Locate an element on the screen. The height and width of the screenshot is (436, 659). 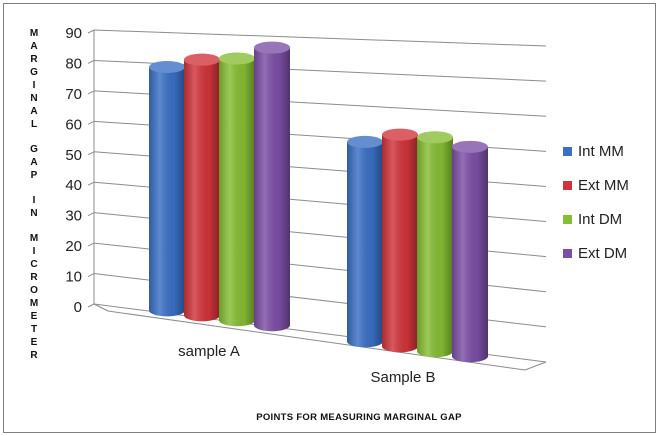
y-tick-label: 10 is located at coordinates (73, 277).